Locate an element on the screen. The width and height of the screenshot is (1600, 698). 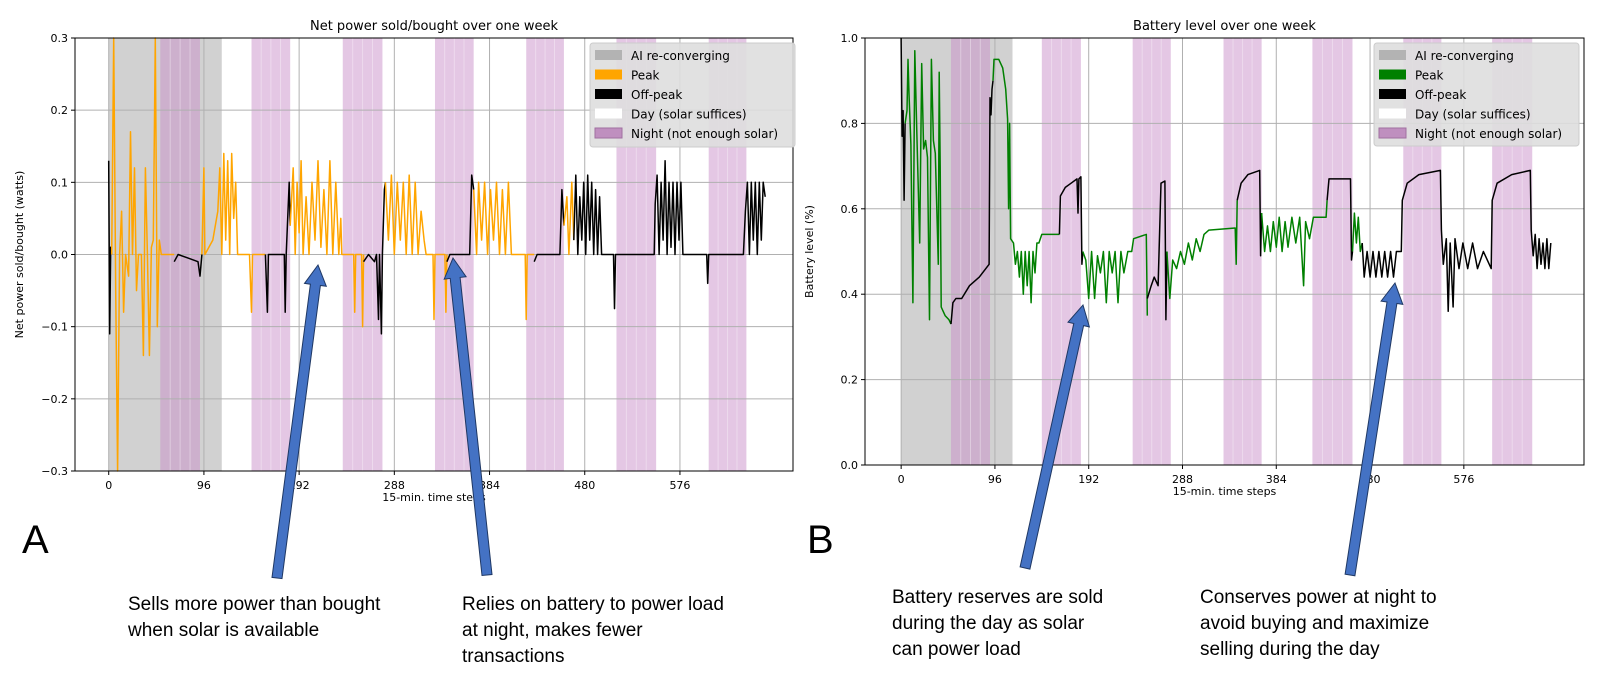
annotation-line: transactions is located at coordinates (513, 656).